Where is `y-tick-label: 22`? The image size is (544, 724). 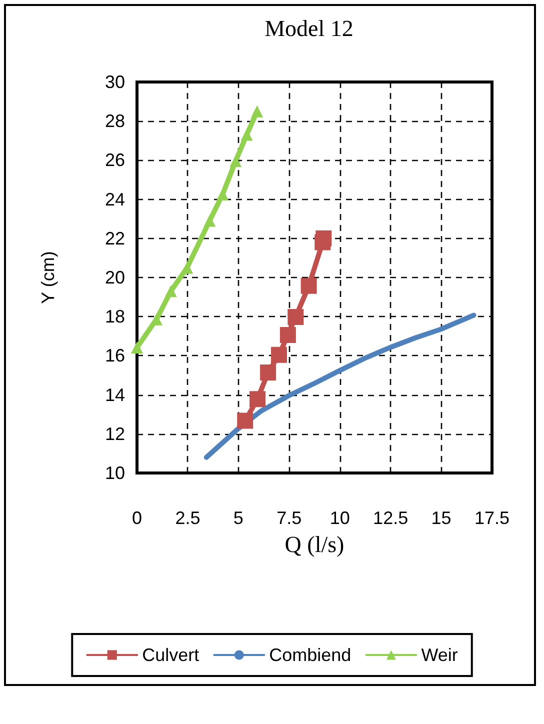
y-tick-label: 22 is located at coordinates (114, 238).